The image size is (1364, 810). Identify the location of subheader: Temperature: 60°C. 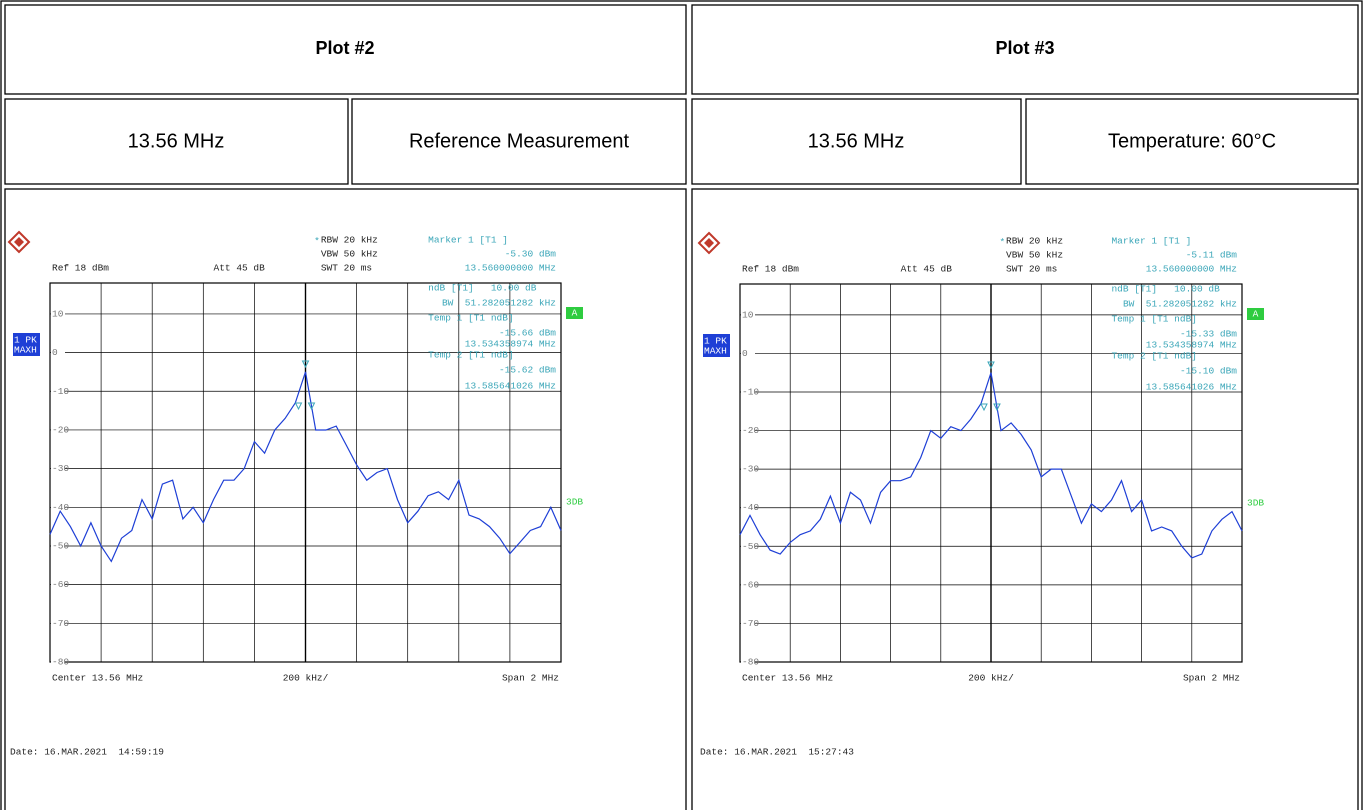
(1192, 141).